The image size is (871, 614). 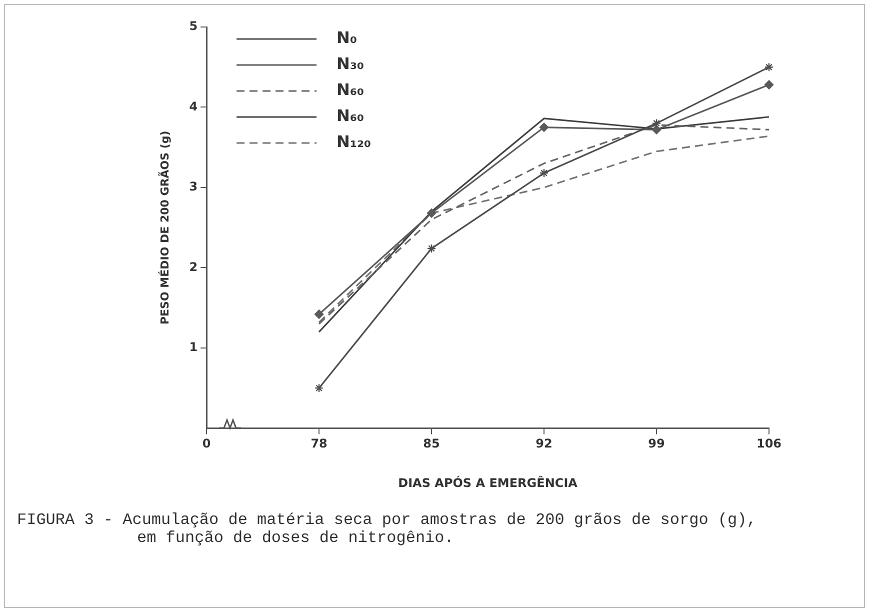 I want to click on y-tick-label: 1, so click(x=193, y=347).